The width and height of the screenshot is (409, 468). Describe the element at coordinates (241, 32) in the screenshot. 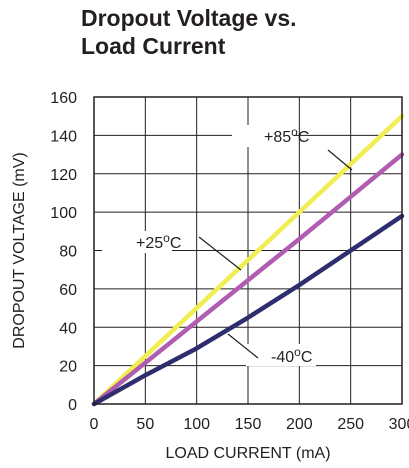

I see `chart-title: Dropout Voltage vs. Load Current` at that location.